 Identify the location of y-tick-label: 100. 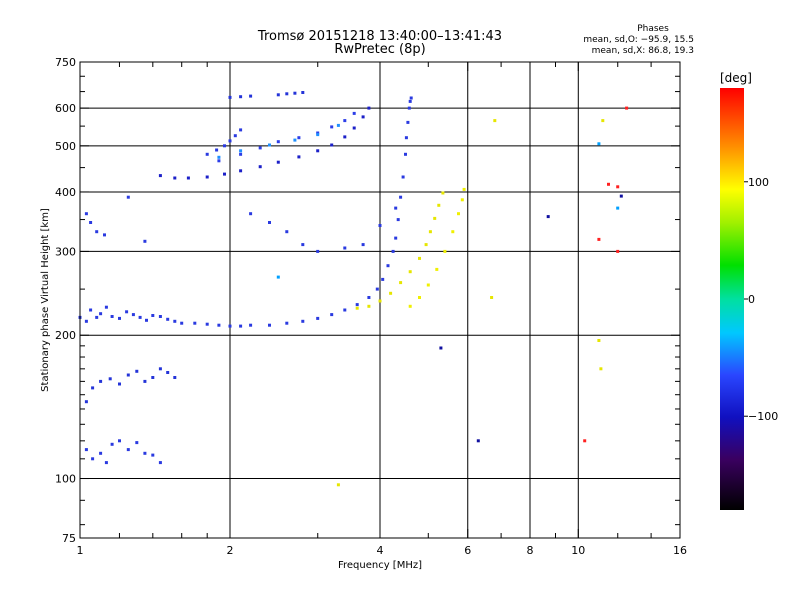
(65, 479).